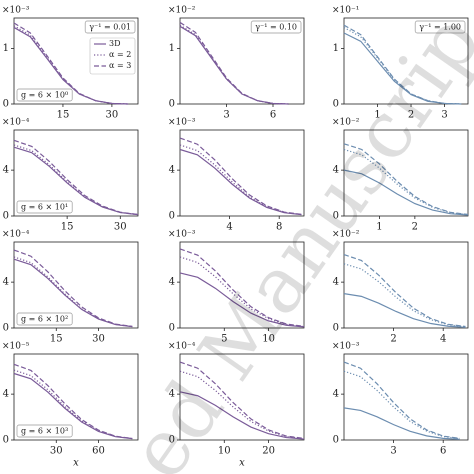  What do you see at coordinates (345, 11) in the screenshot?
I see `offset-label: ×10⁻¹` at bounding box center [345, 11].